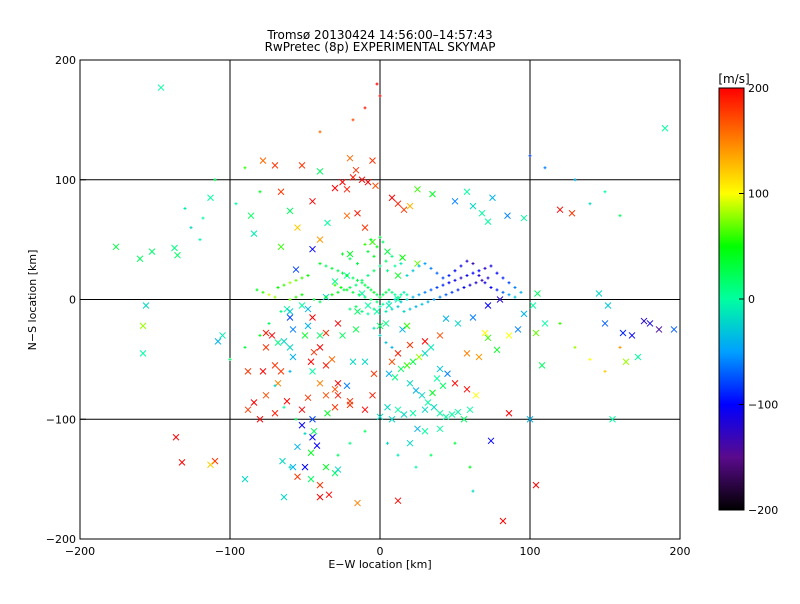  What do you see at coordinates (61, 539) in the screenshot?
I see `y-tick-label: −200` at bounding box center [61, 539].